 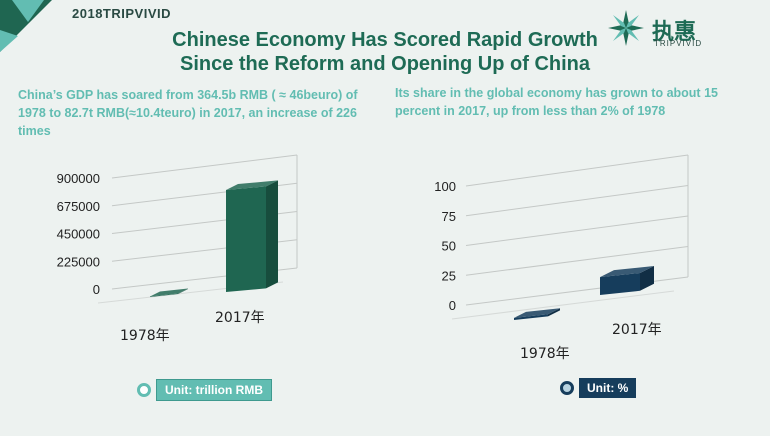 I want to click on gdp-unit-label: Unit: trillion RMB, so click(x=214, y=390).